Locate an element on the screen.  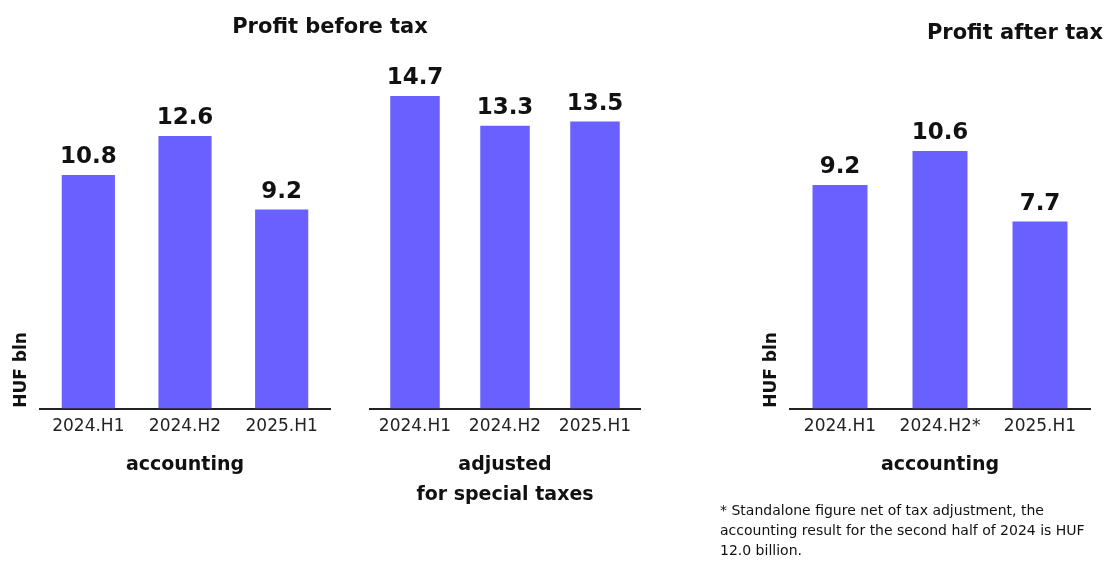
data-label: 13.5 is located at coordinates (595, 101).